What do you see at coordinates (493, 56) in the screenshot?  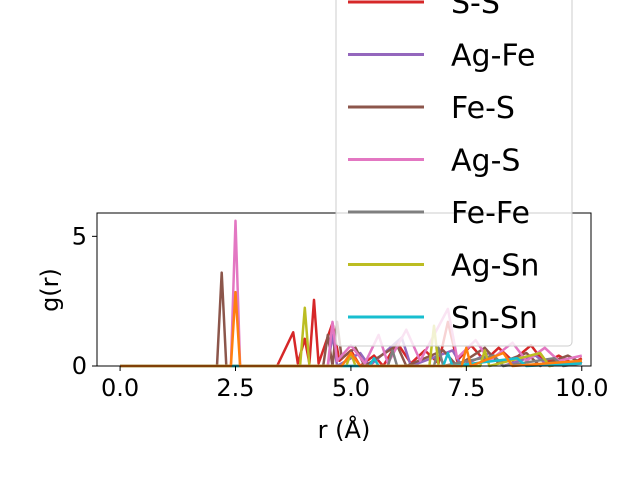 I see `legend-label-ag-fe: Ag-Fe` at bounding box center [493, 56].